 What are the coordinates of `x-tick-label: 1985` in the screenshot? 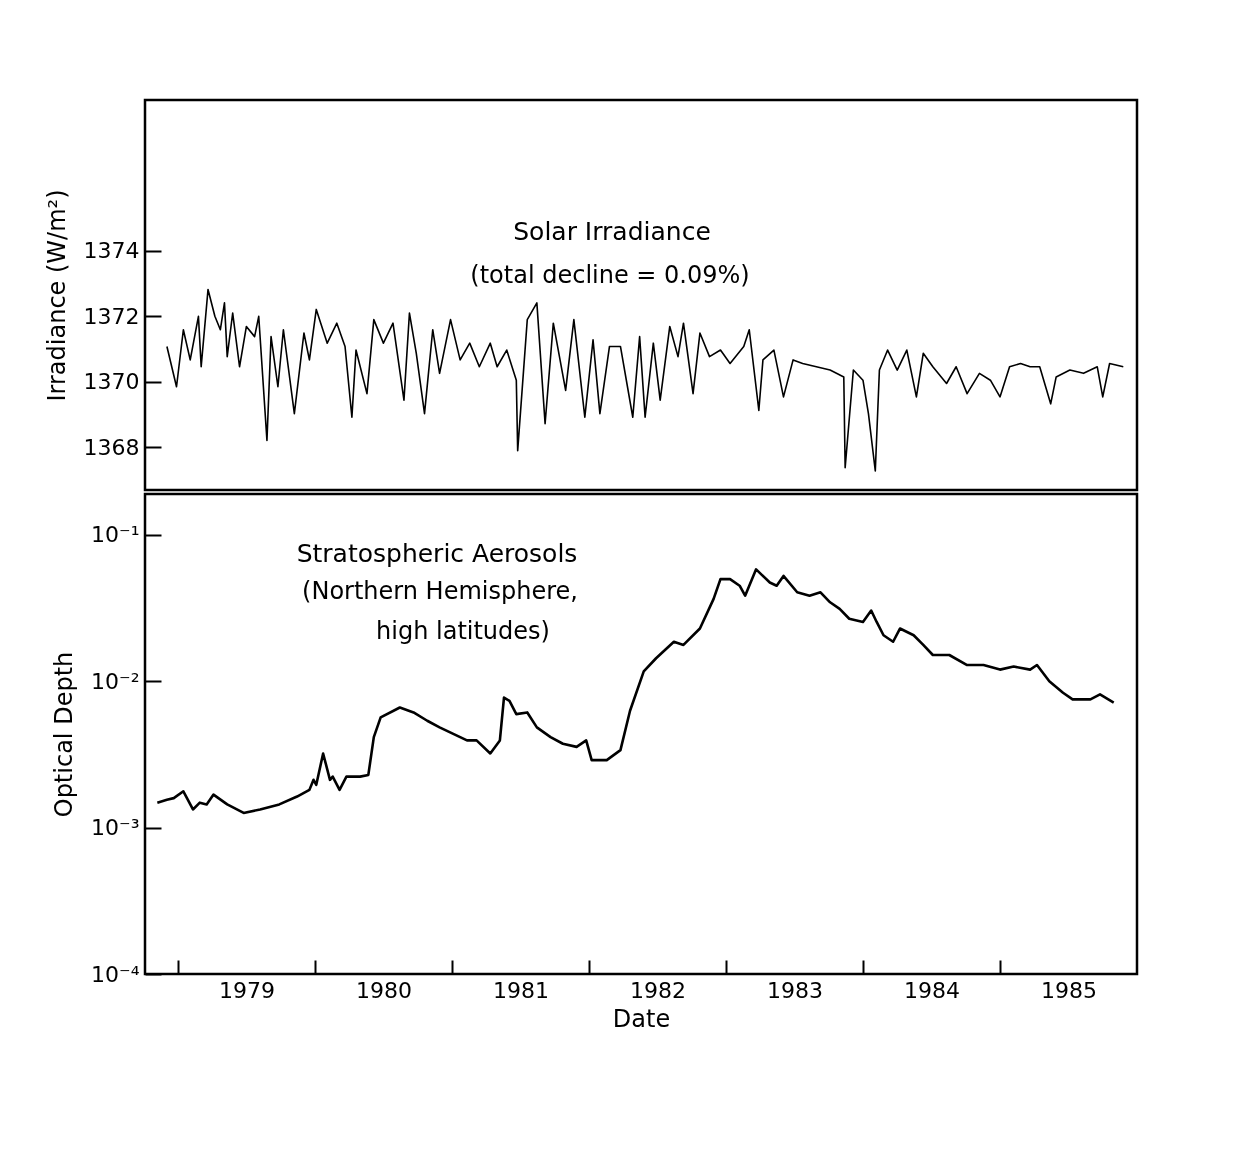 It's located at (1068, 990).